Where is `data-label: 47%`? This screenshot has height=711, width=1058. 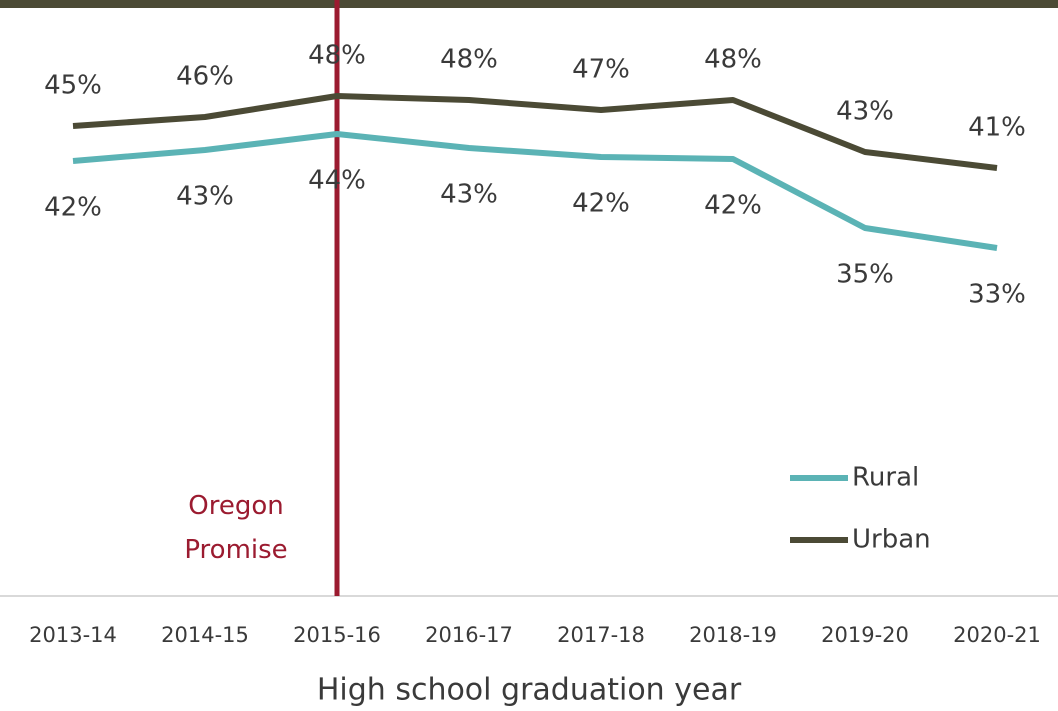 data-label: 47% is located at coordinates (601, 70).